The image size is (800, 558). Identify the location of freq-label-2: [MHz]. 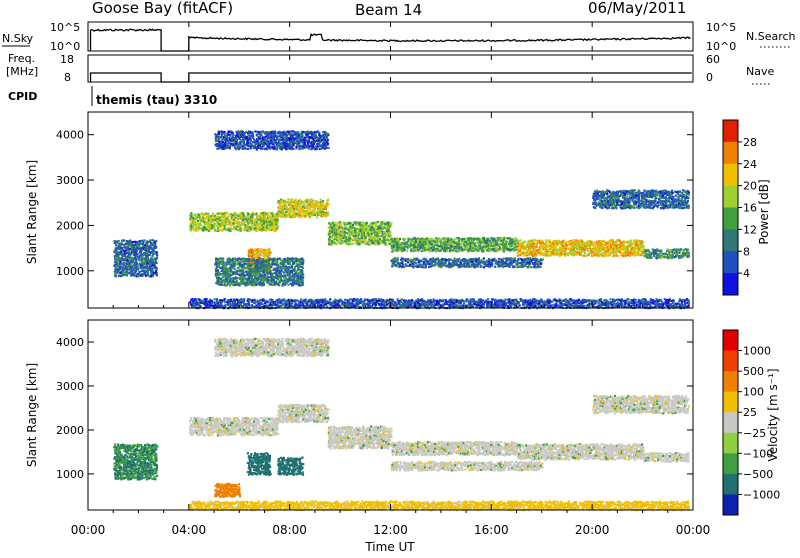
(22, 71).